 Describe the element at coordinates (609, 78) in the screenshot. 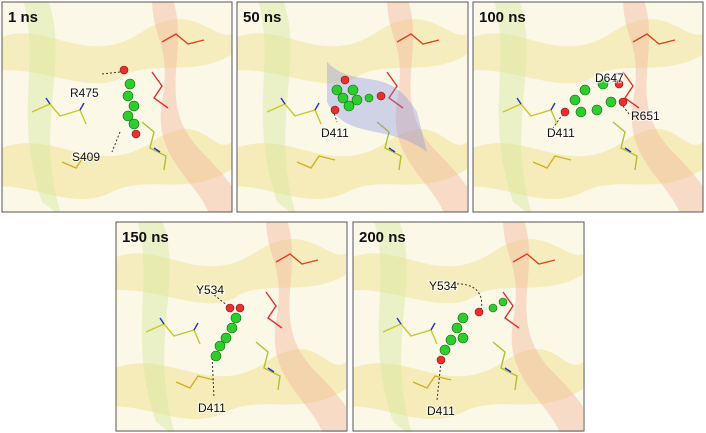

I see `residue-label: D647` at that location.